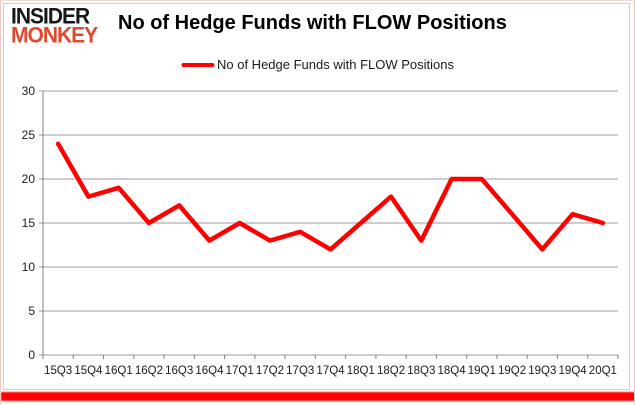 This screenshot has height=405, width=635. Describe the element at coordinates (29, 91) in the screenshot. I see `y-tick-label: 30` at that location.